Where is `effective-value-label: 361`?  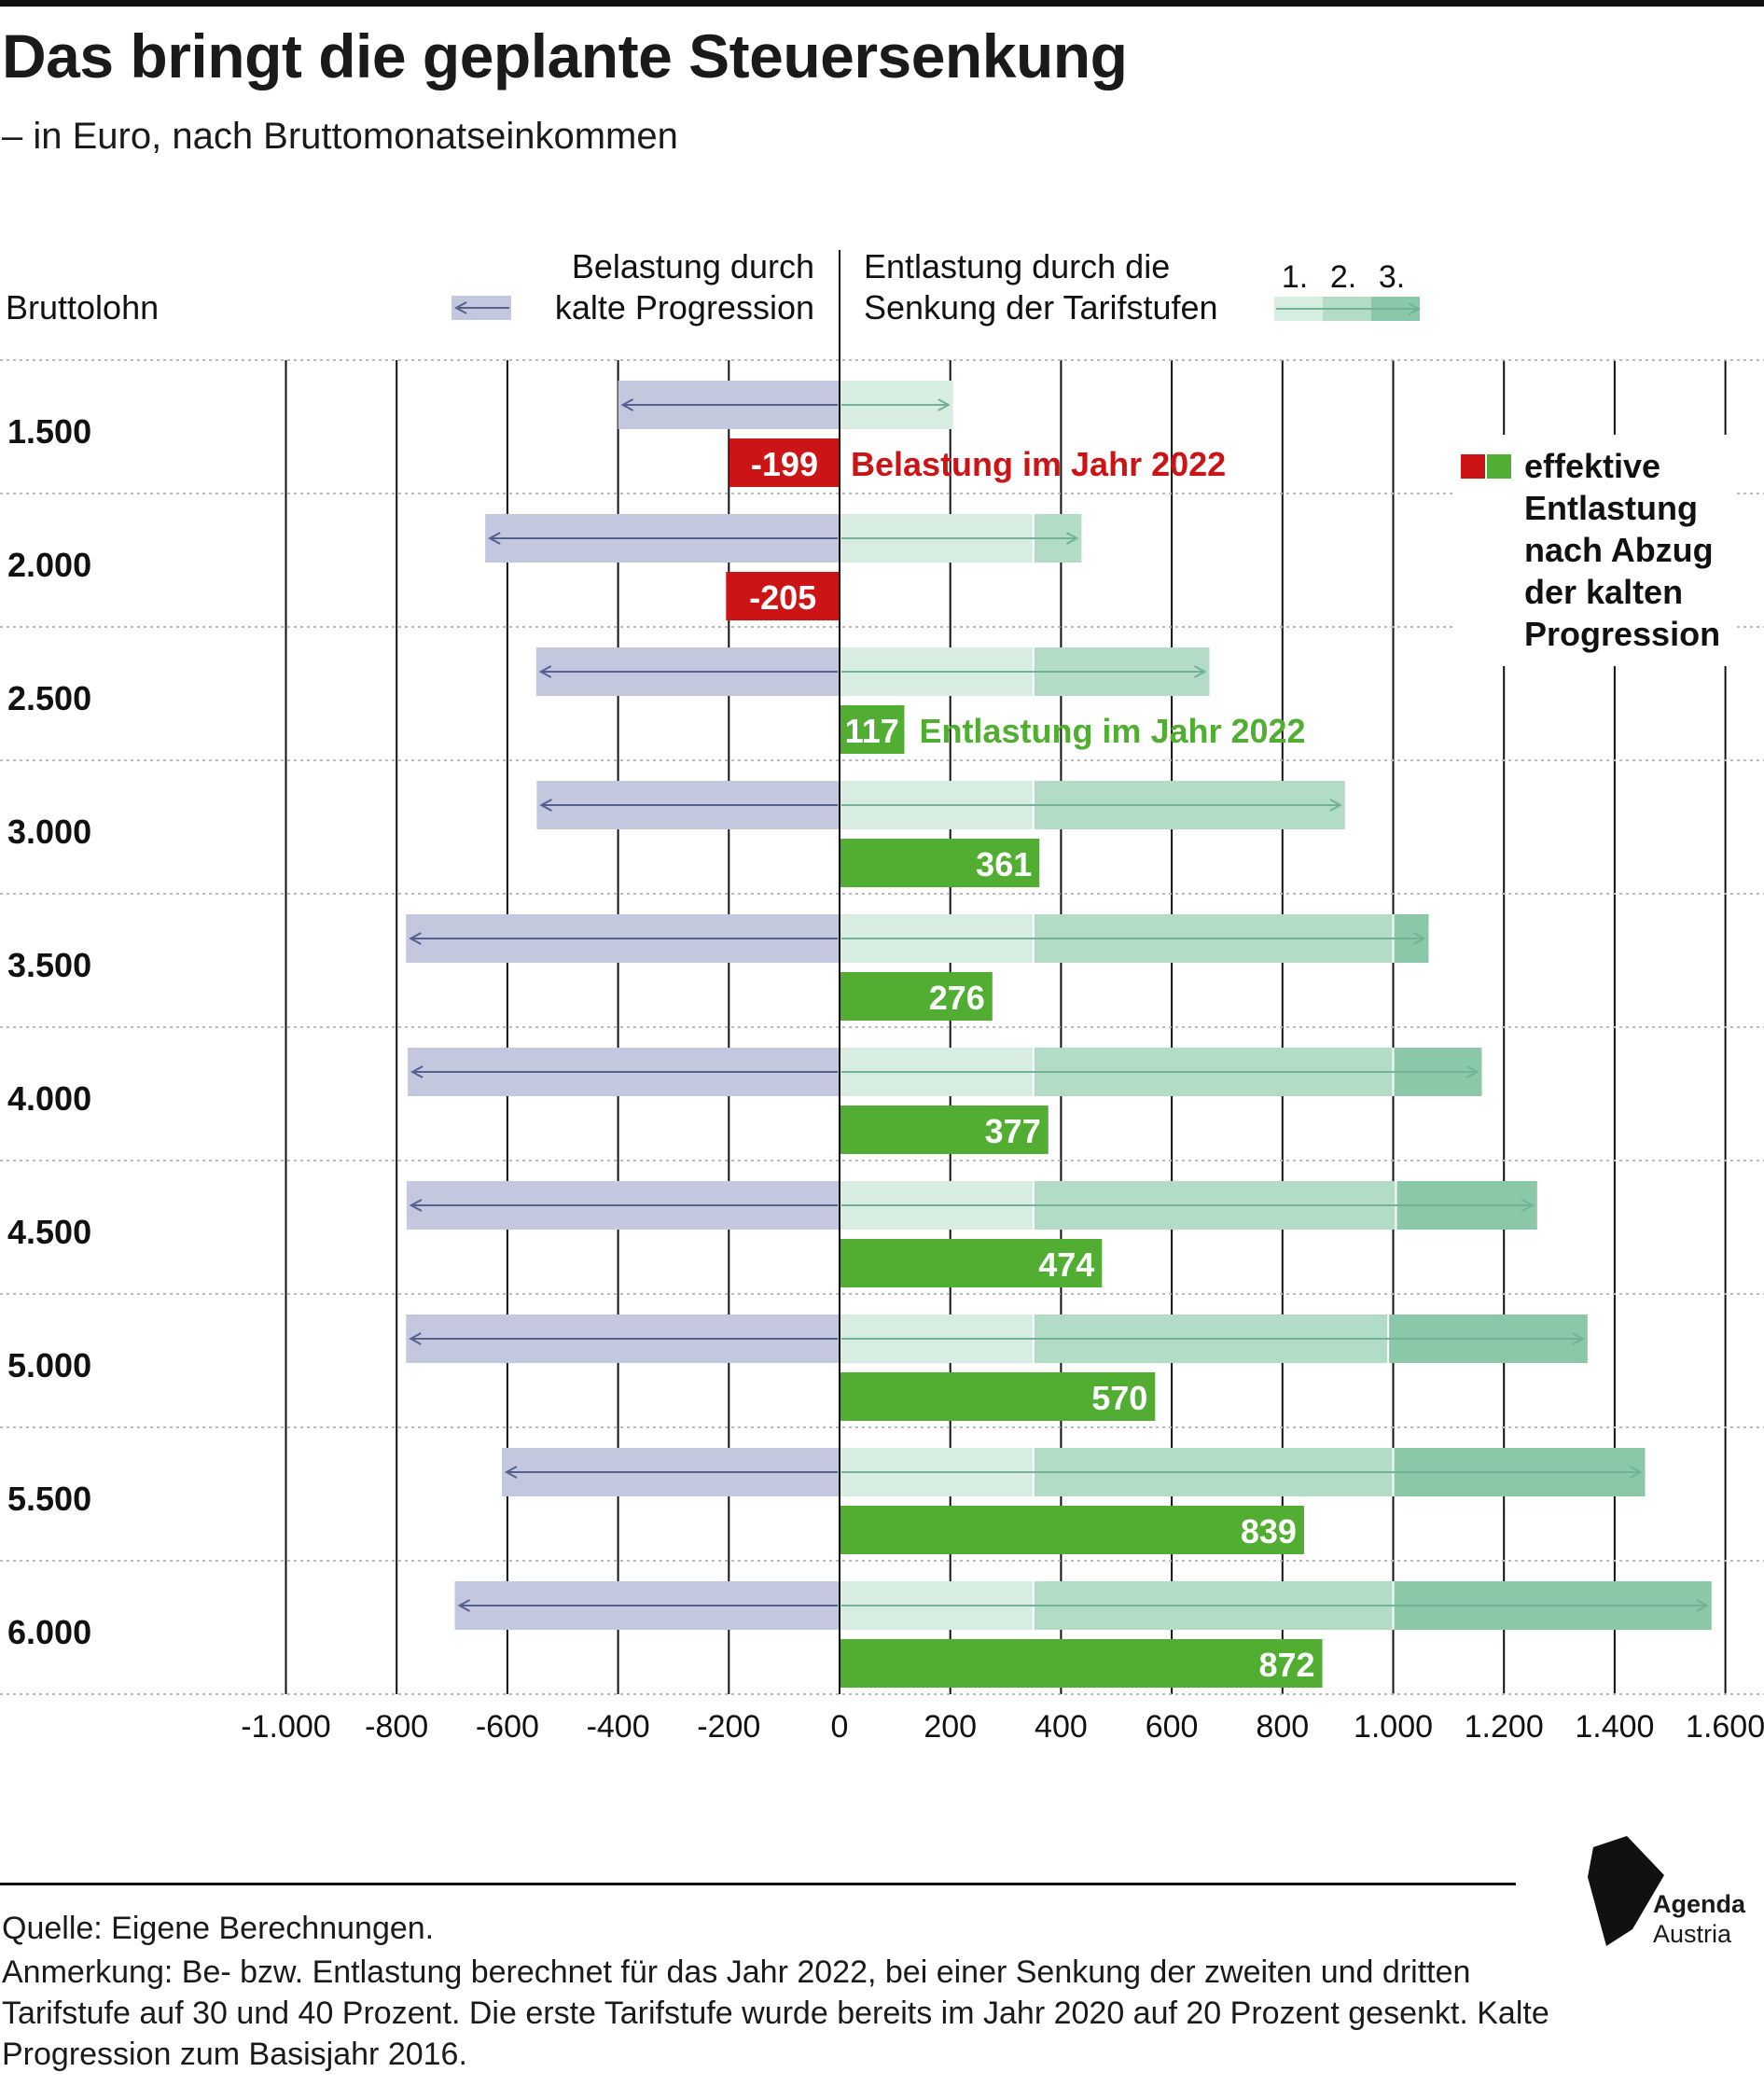 effective-value-label: 361 is located at coordinates (1004, 864).